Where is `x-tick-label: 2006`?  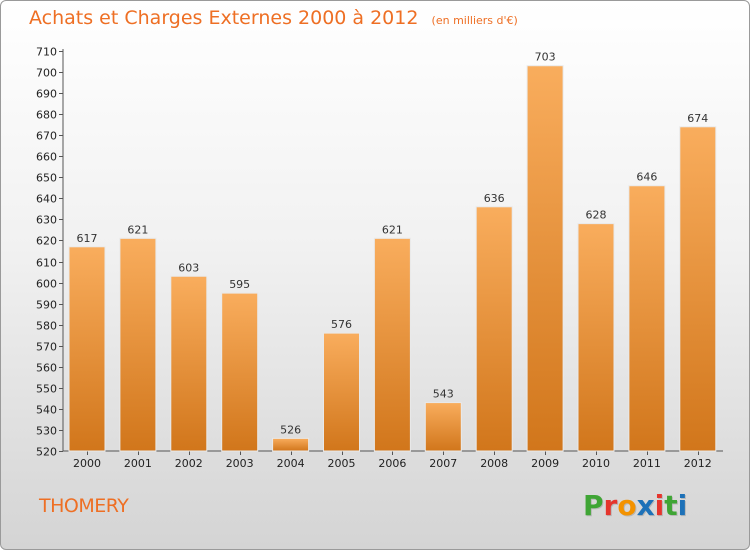
x-tick-label: 2006 is located at coordinates (392, 463).